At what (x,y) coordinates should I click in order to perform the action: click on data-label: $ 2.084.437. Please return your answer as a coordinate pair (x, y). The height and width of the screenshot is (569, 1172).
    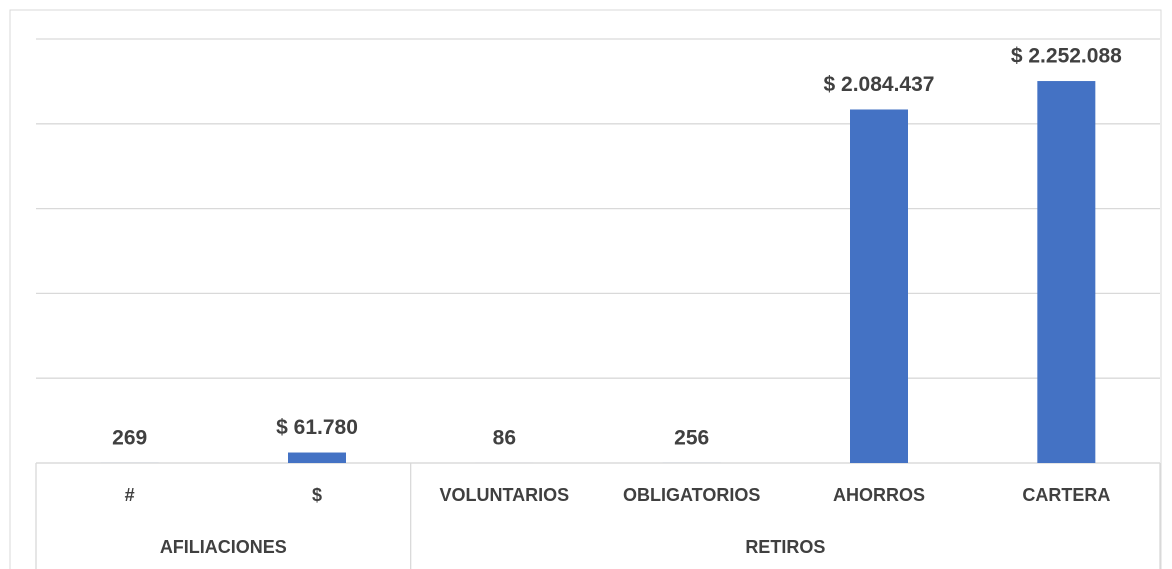
    Looking at the image, I should click on (879, 84).